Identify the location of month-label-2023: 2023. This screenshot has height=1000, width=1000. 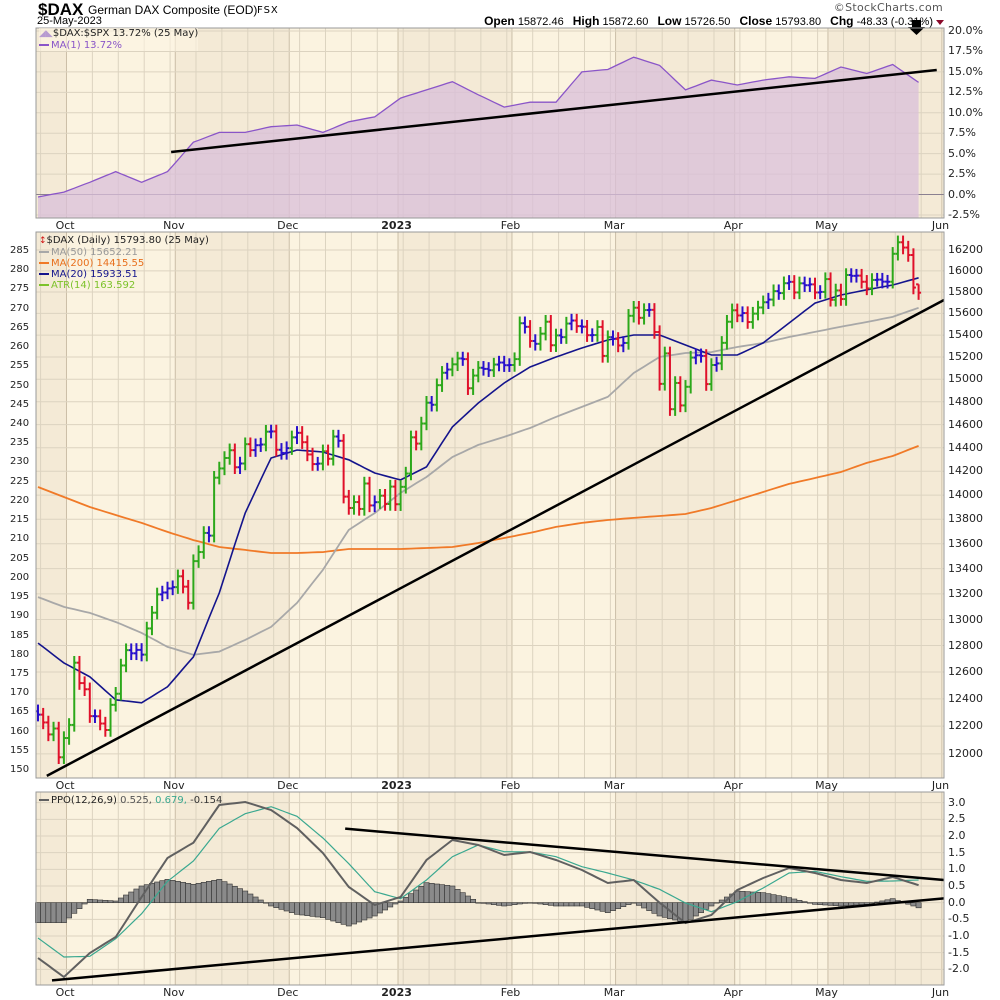
(396, 992).